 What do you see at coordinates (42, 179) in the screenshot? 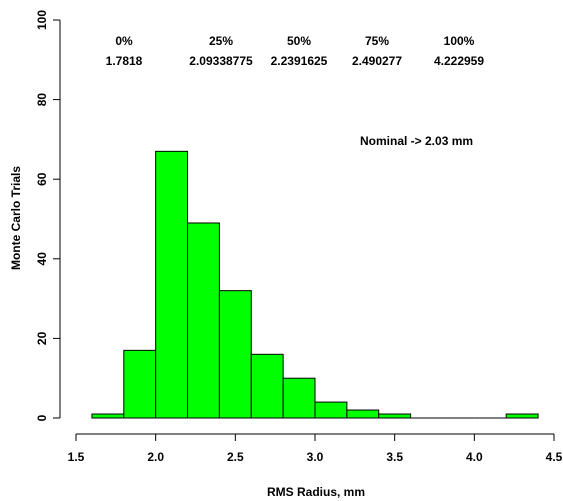
I see `y-tick-label: 60` at bounding box center [42, 179].